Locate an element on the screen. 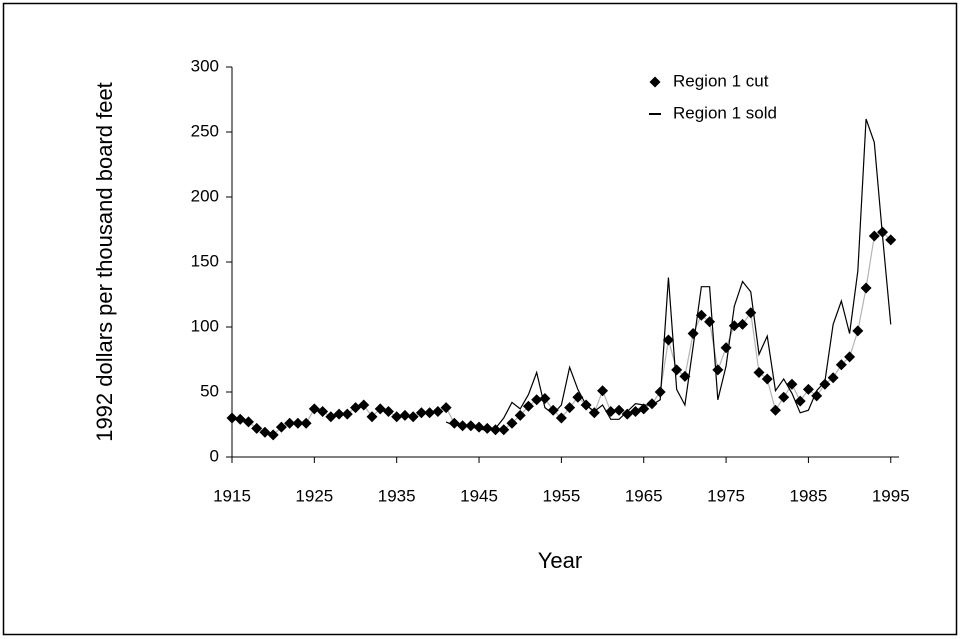 The width and height of the screenshot is (961, 639). x-tick-label: 1935 is located at coordinates (397, 495).